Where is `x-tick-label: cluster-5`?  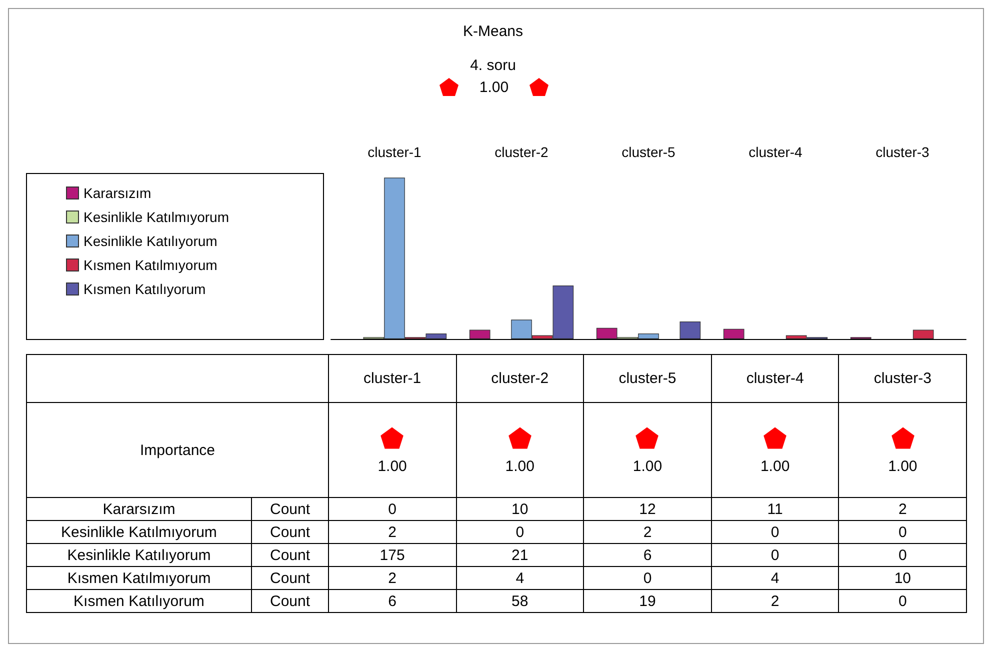
x-tick-label: cluster-5 is located at coordinates (649, 152).